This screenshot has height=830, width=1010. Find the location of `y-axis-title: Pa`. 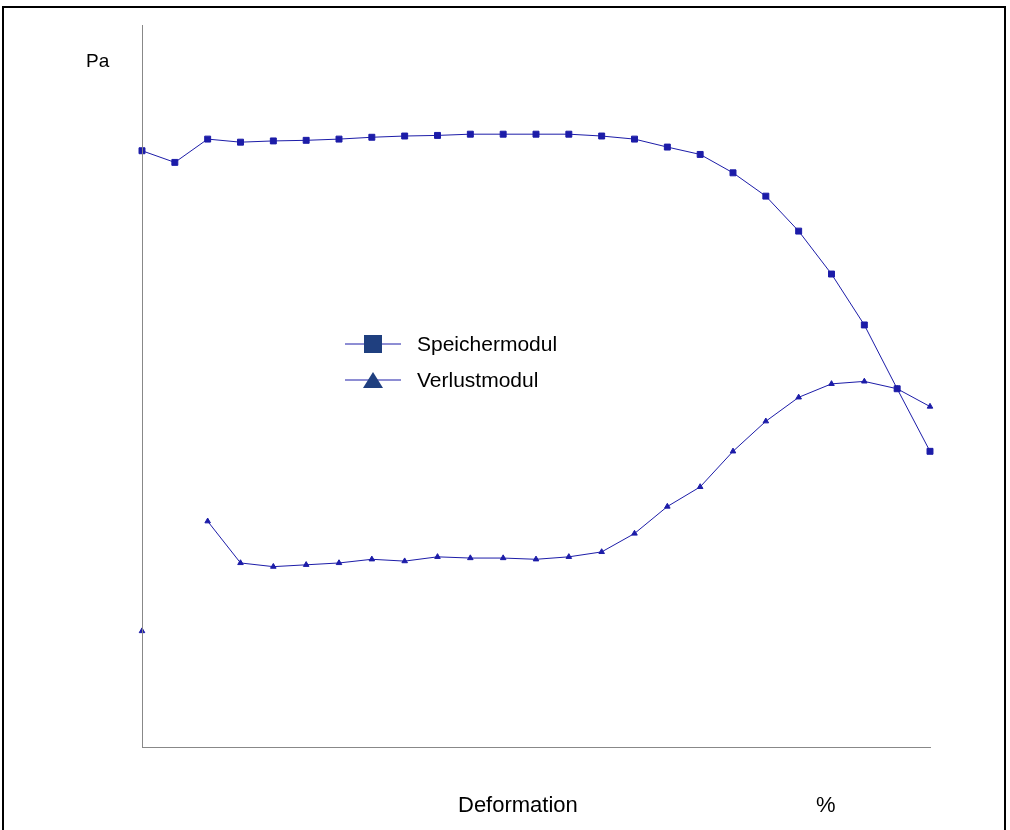

y-axis-title: Pa is located at coordinates (98, 61).